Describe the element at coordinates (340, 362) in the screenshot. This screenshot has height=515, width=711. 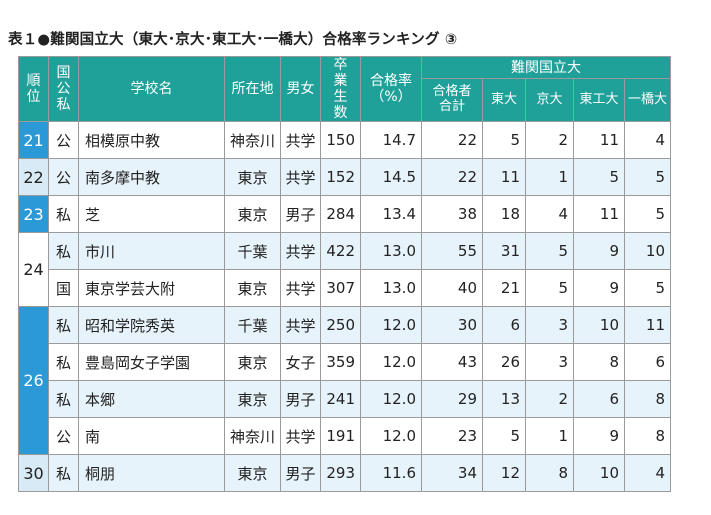
I see `grads-cell: 359` at that location.